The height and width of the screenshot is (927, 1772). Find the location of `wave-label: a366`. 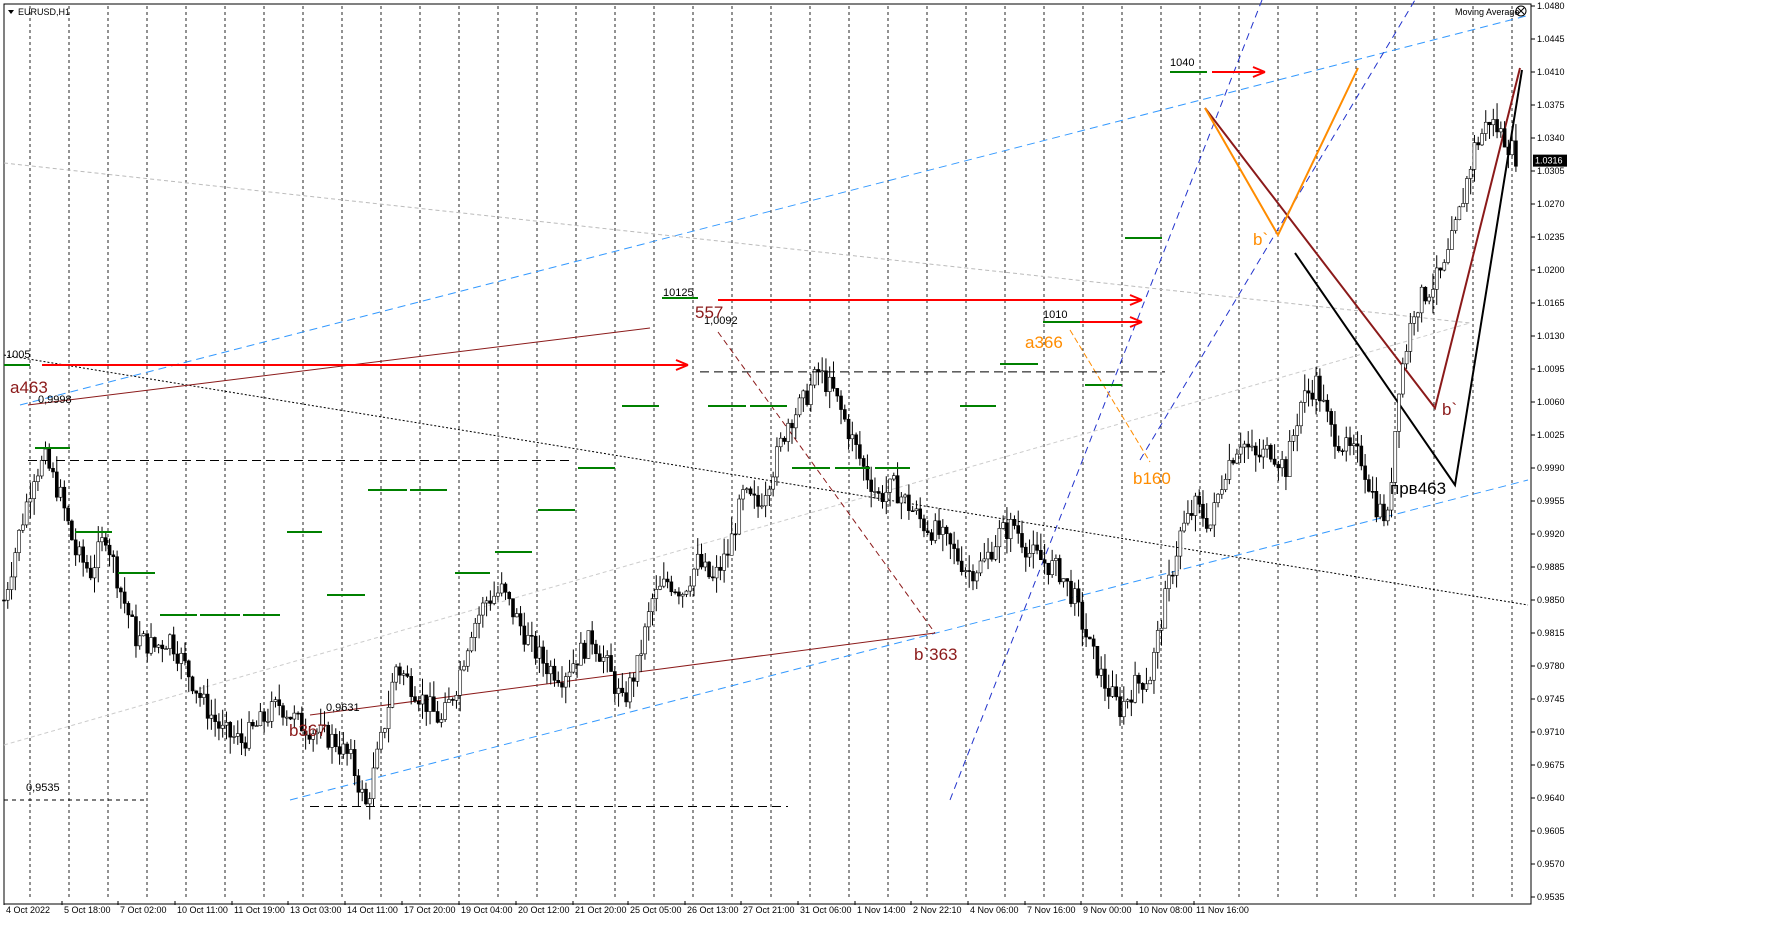

wave-label: a366 is located at coordinates (1044, 342).